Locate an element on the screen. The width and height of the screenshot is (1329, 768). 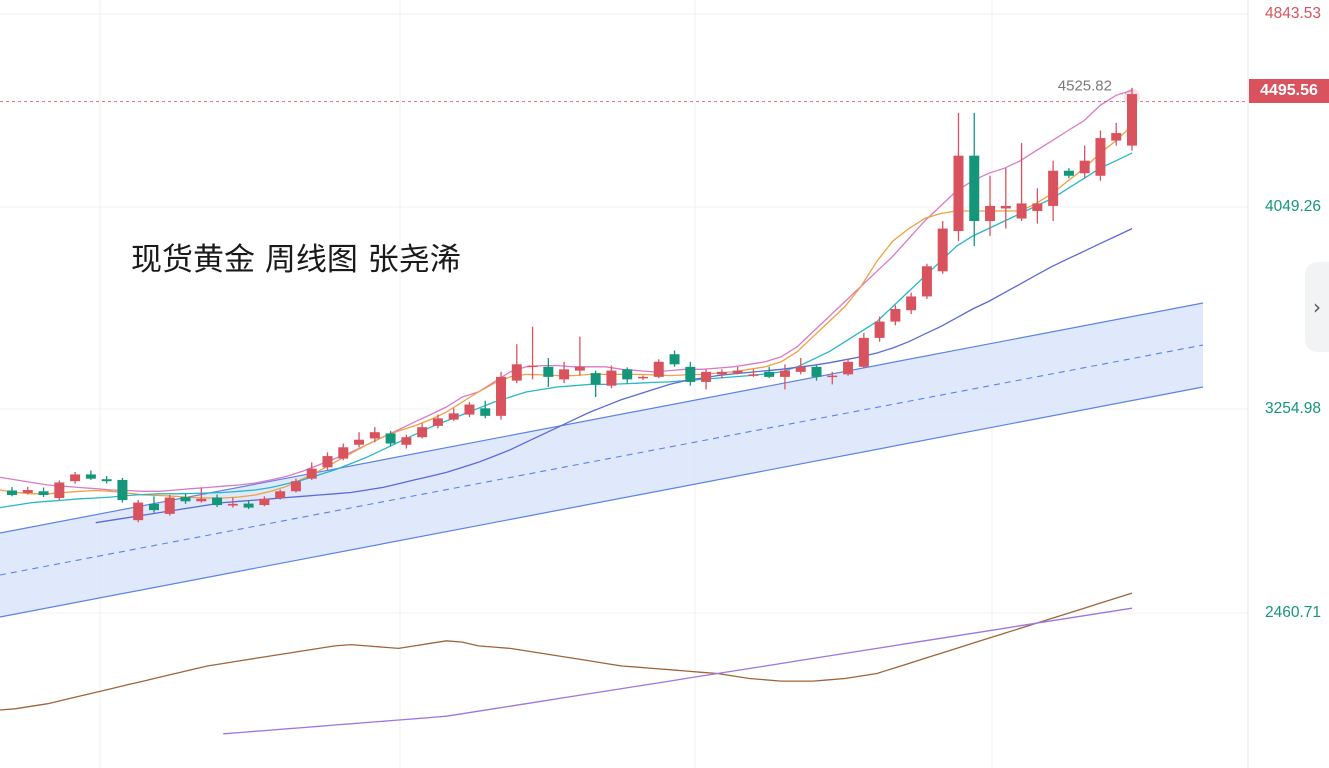
last-price-line is located at coordinates (624, 96).